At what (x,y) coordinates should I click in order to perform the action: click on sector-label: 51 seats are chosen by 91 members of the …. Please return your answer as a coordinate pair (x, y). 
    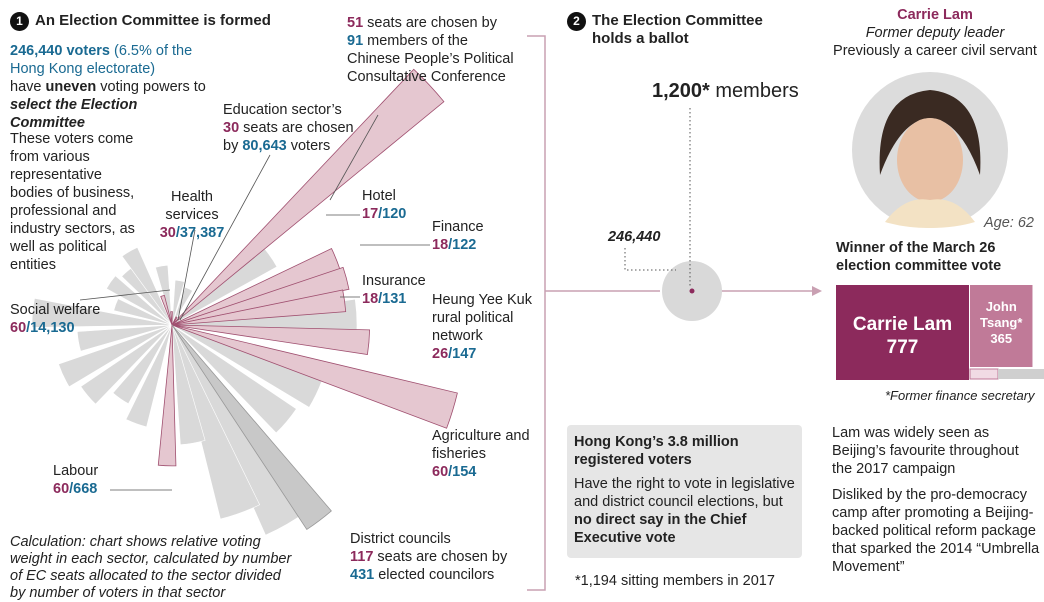
    Looking at the image, I should click on (434, 50).